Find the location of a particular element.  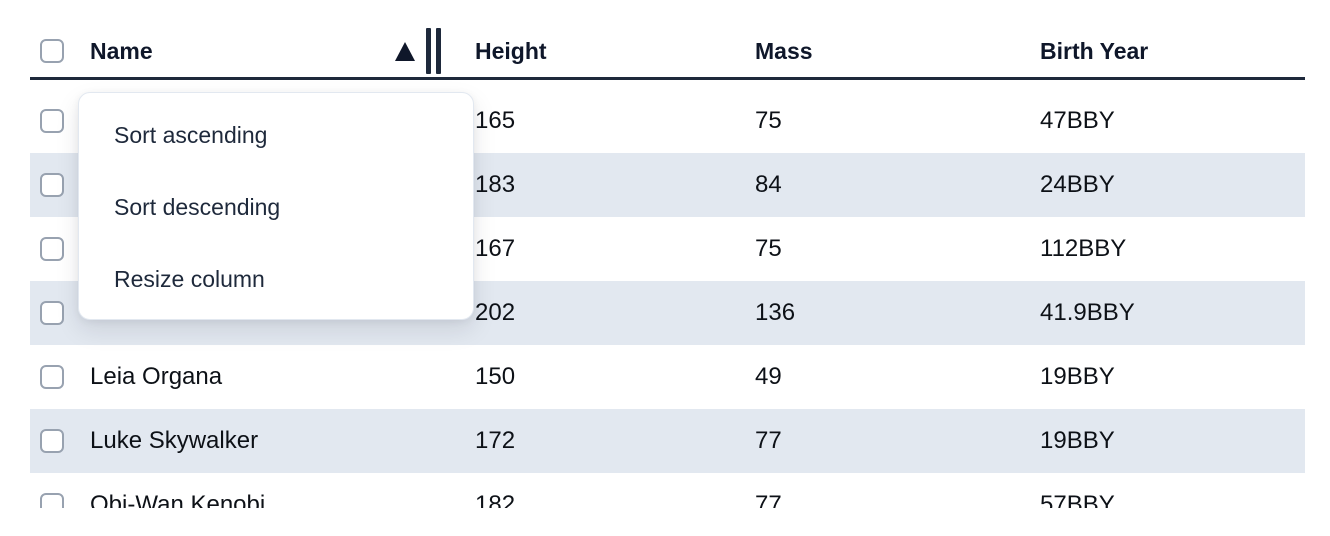

cell-birth-year: 41.9BBY is located at coordinates (1087, 312).